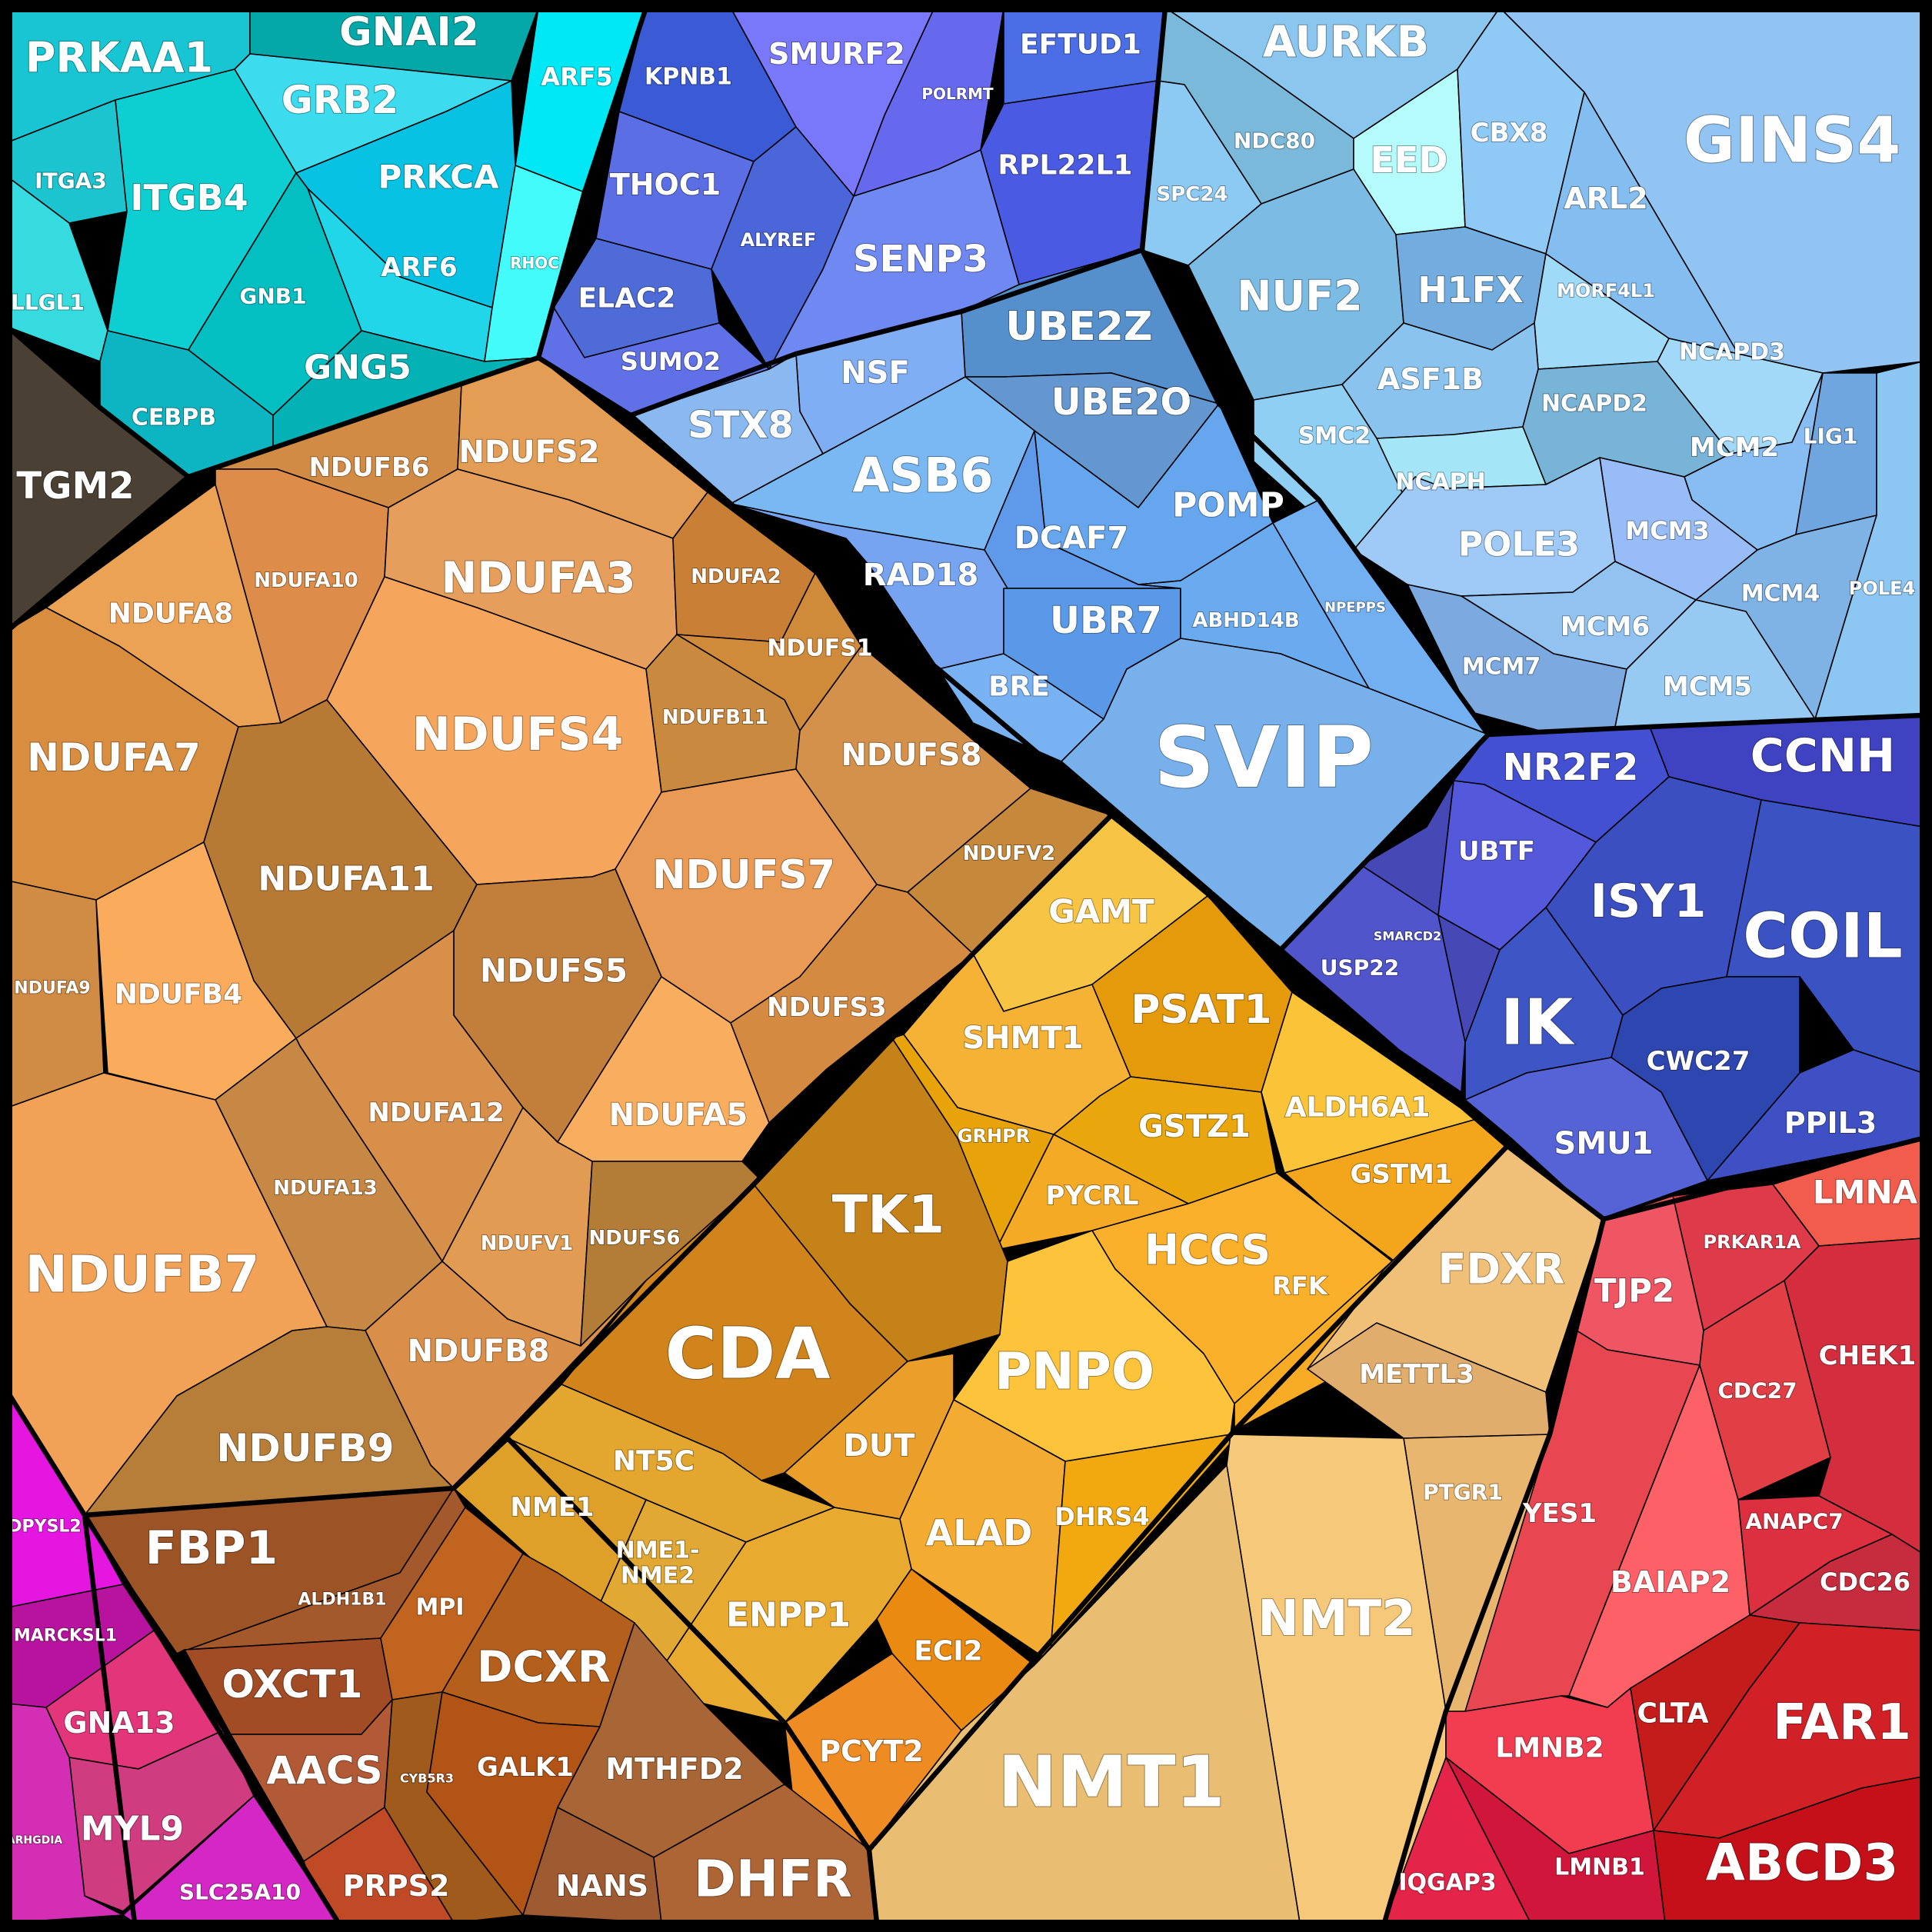  What do you see at coordinates (1065, 166) in the screenshot?
I see `cell-label-rpl22l1: RPL22L1` at bounding box center [1065, 166].